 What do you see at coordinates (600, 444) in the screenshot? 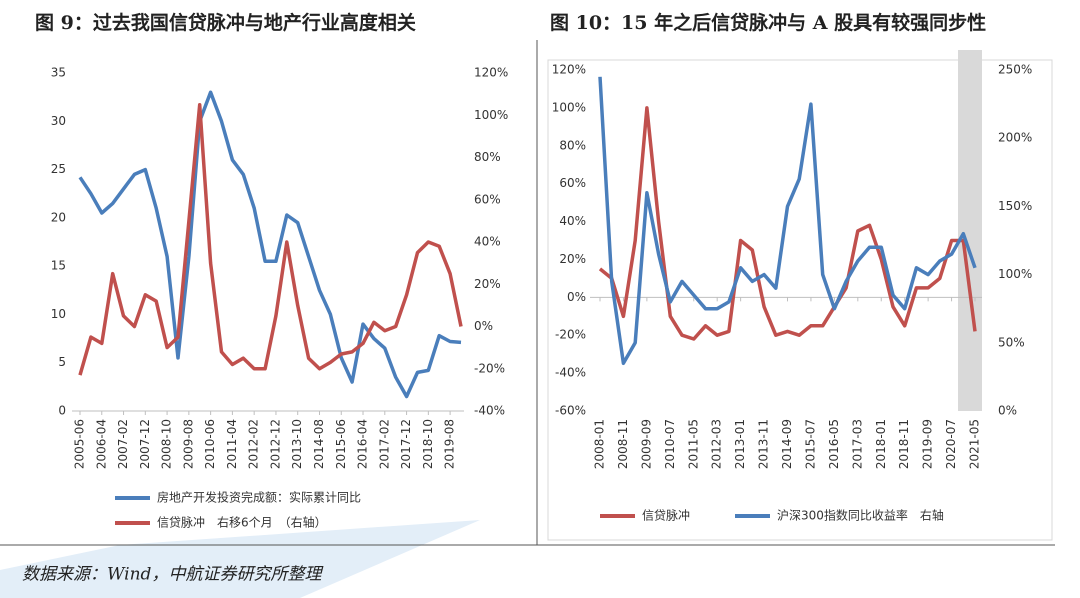
I see `x-tick-label: 2008-01` at bounding box center [600, 444].